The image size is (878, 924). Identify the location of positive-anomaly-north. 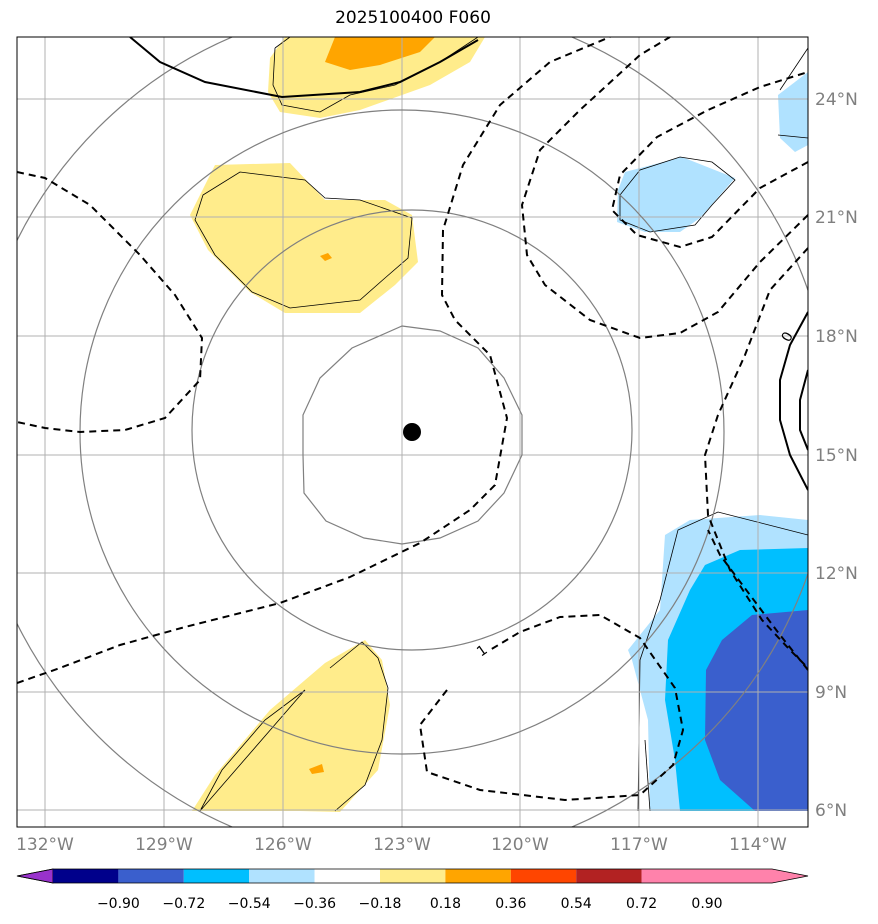
(376, 77).